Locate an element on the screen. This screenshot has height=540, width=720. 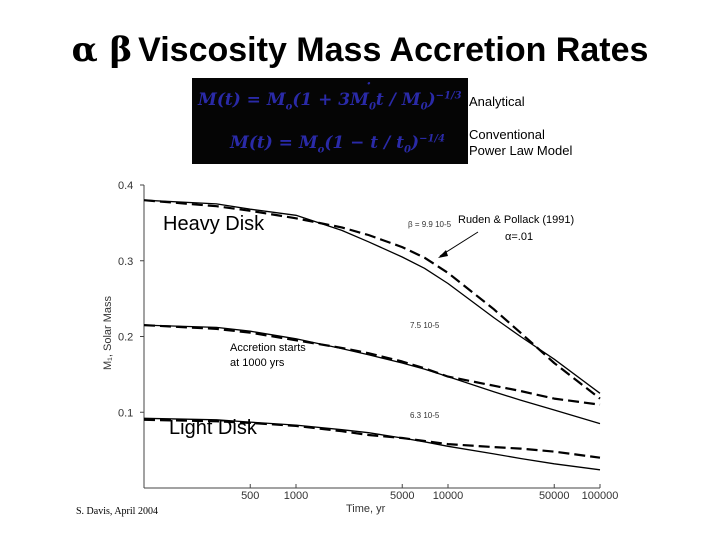
series-line-4-dashed is located at coordinates (372, 365).